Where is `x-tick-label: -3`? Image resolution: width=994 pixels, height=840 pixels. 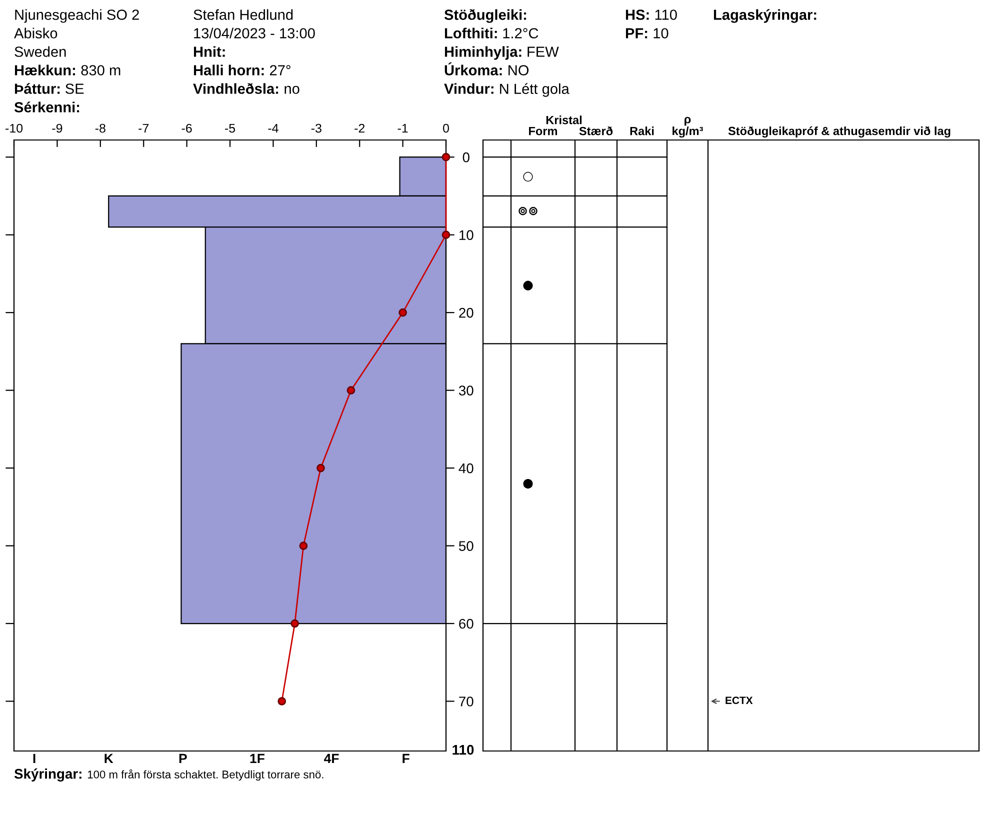
x-tick-label: -3 is located at coordinates (316, 128).